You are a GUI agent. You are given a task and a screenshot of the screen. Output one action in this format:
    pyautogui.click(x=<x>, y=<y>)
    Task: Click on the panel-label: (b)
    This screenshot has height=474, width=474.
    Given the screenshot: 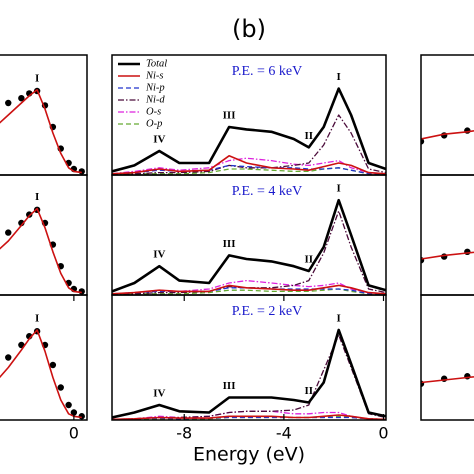 What is the action you would take?
    pyautogui.click(x=249, y=29)
    